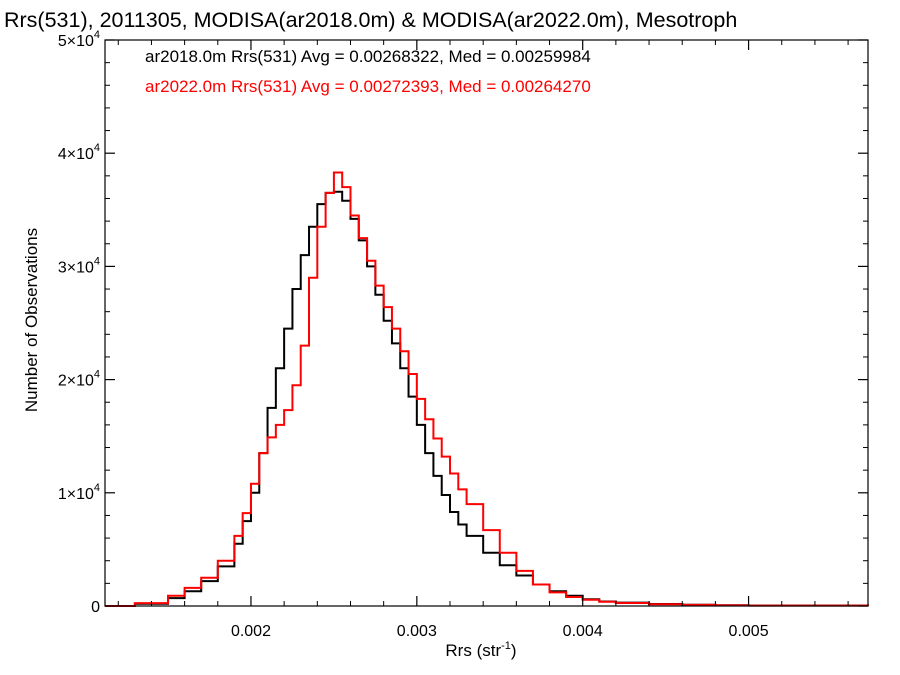  Describe the element at coordinates (514, 650) in the screenshot. I see `x-axis-label-close: )` at that location.